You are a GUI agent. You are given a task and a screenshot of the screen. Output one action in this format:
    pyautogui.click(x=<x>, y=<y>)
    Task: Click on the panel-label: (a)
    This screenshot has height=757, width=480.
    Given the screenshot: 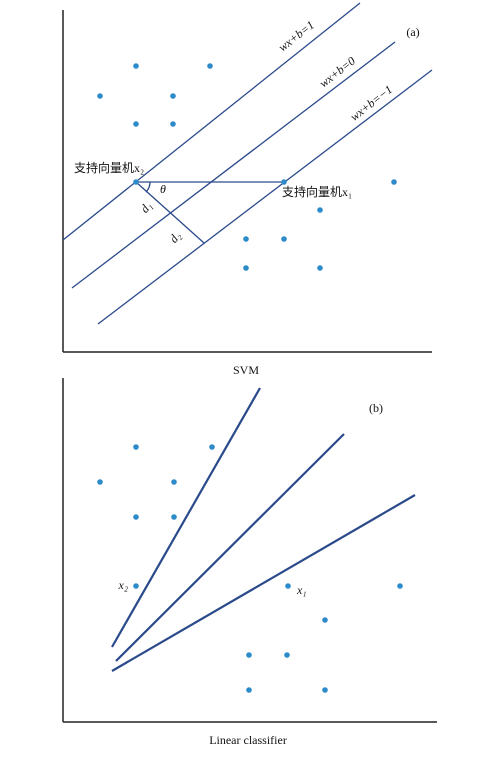 What is the action you would take?
    pyautogui.click(x=412, y=32)
    